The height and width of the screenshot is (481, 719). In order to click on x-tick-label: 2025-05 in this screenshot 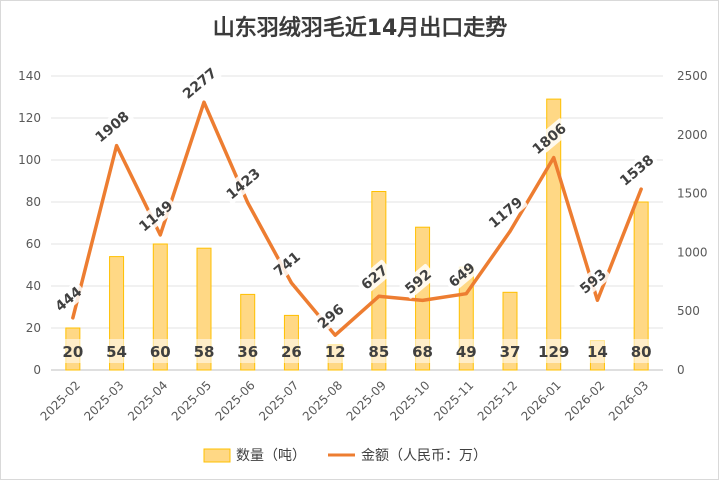, I will do `click(191, 400)`.